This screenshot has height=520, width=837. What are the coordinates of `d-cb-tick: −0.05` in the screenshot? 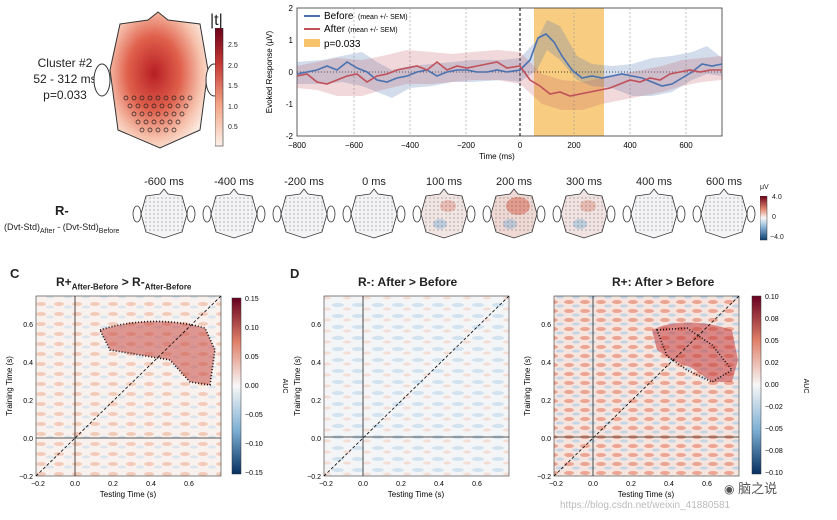 It's located at (774, 429).